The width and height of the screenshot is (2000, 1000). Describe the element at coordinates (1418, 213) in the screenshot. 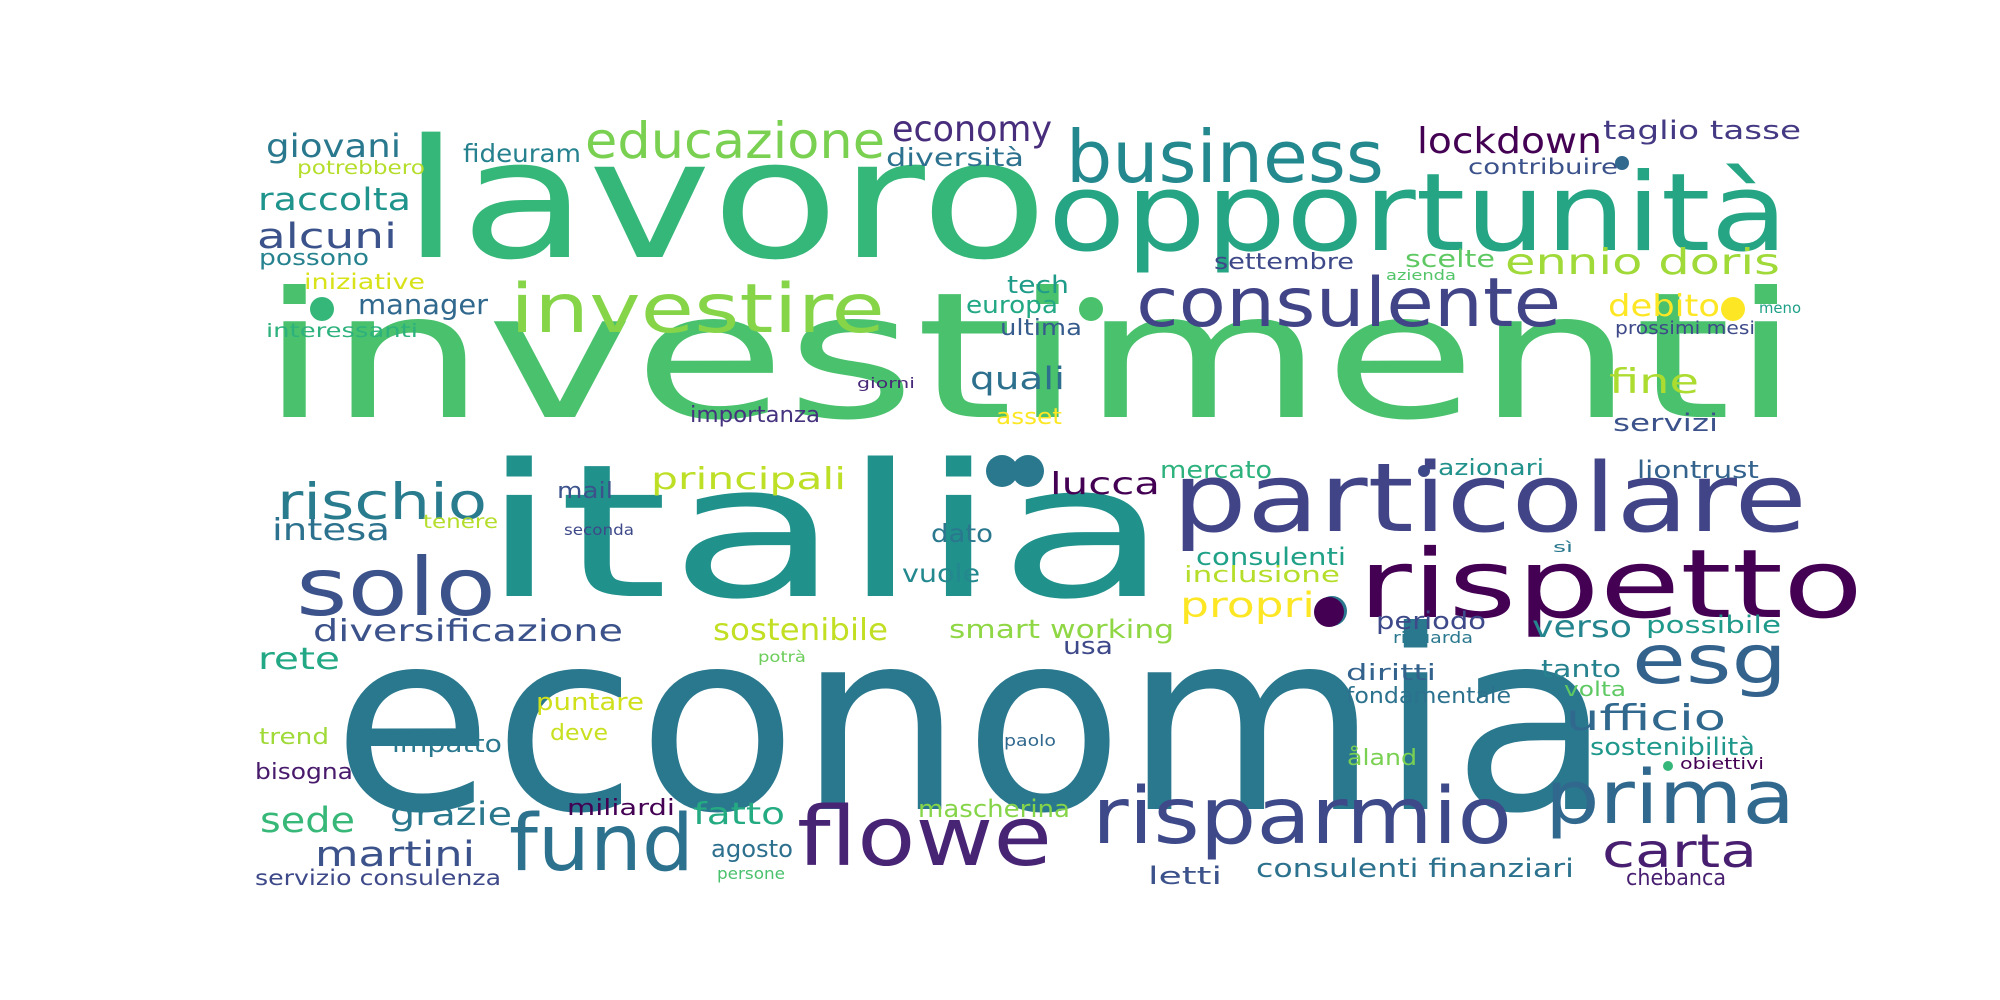

I see `word-opportunità: opportunità` at that location.